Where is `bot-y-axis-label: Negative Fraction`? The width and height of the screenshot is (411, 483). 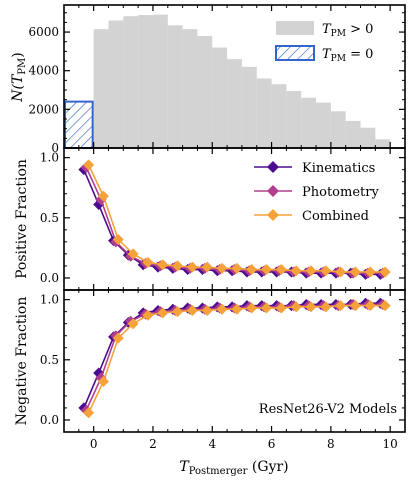
bot-y-axis-label: Negative Fraction is located at coordinates (22, 361).